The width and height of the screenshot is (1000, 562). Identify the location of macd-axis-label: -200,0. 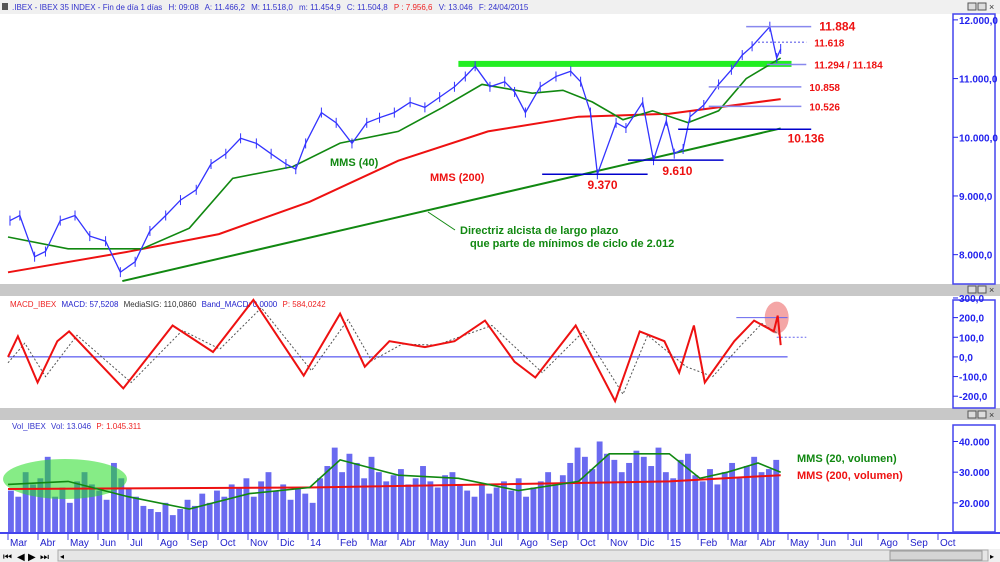
(973, 397).